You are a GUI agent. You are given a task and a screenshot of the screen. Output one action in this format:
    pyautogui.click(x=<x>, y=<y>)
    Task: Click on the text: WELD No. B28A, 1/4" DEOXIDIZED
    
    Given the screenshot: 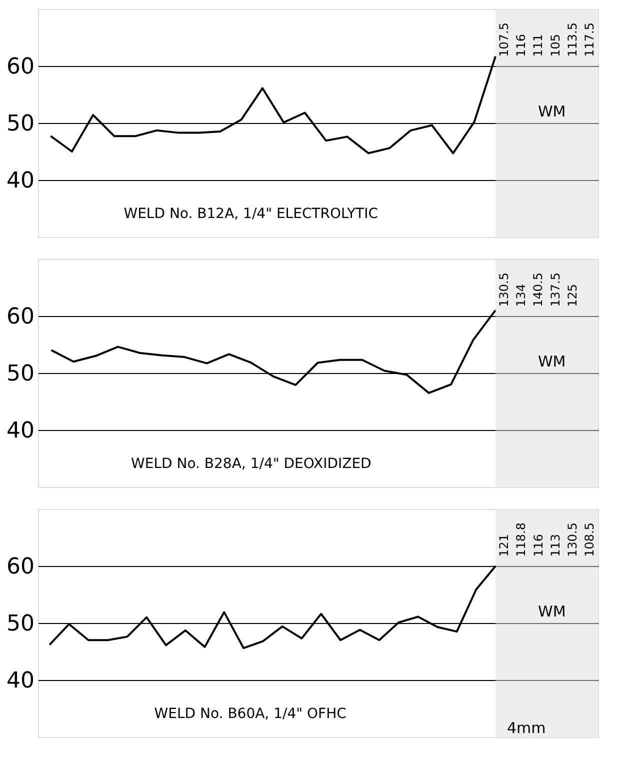 What is the action you would take?
    pyautogui.click(x=251, y=464)
    